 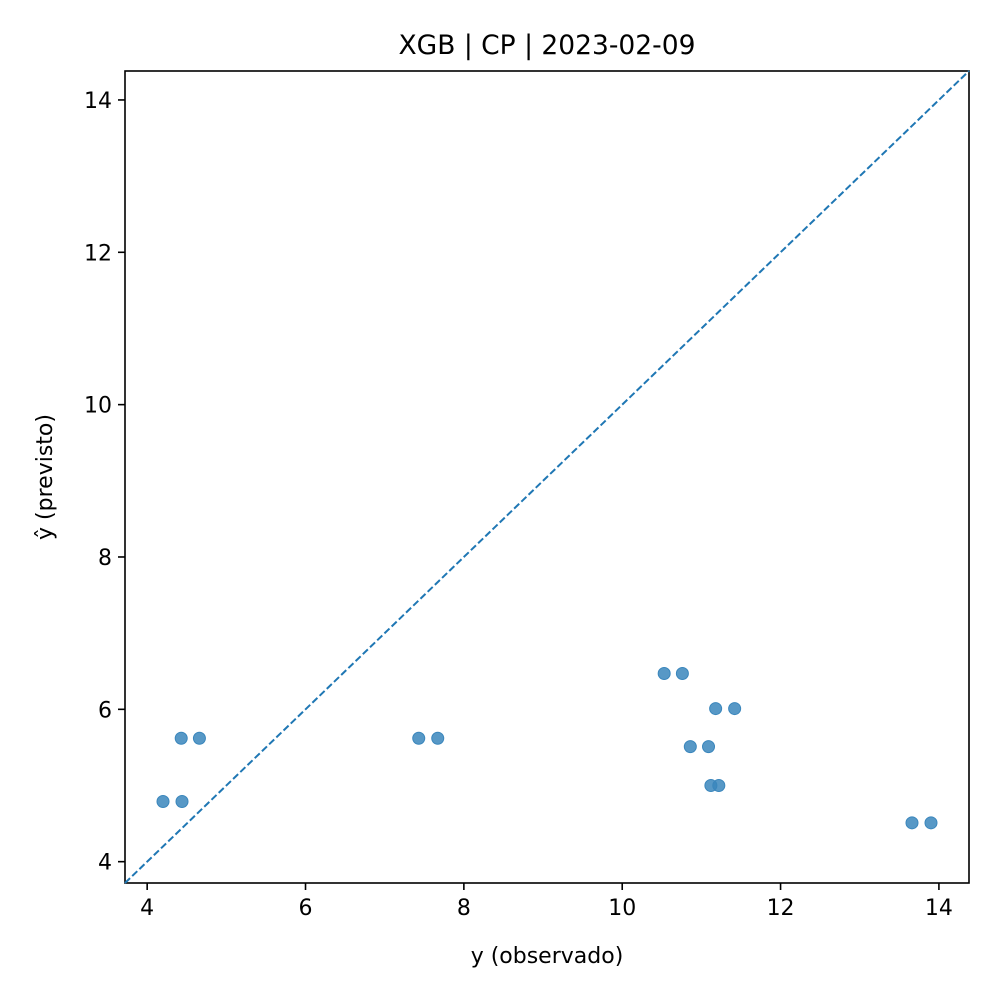 What do you see at coordinates (105, 710) in the screenshot?
I see `y-tick-label: 6` at bounding box center [105, 710].